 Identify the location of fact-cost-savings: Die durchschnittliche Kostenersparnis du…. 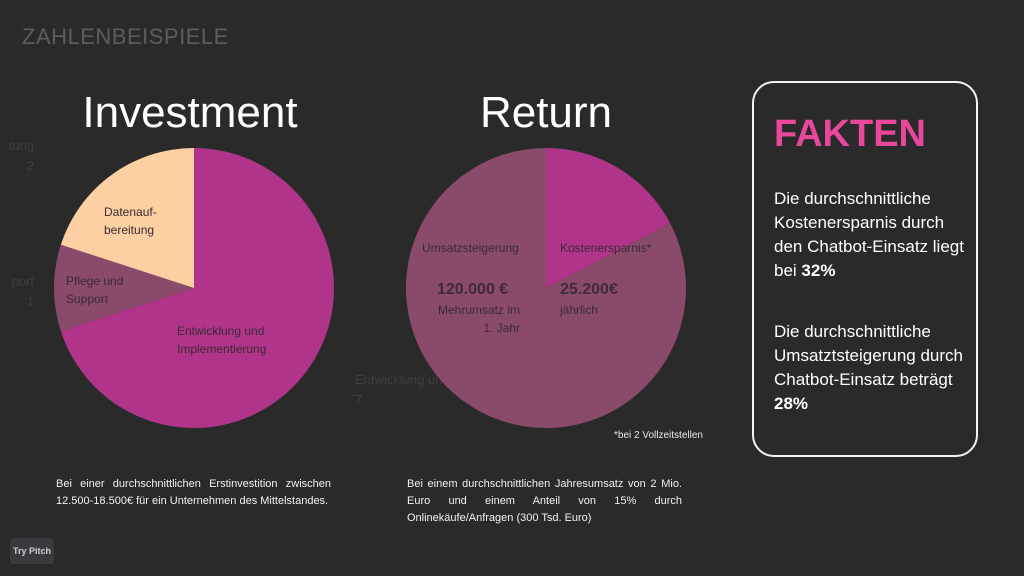
(873, 235).